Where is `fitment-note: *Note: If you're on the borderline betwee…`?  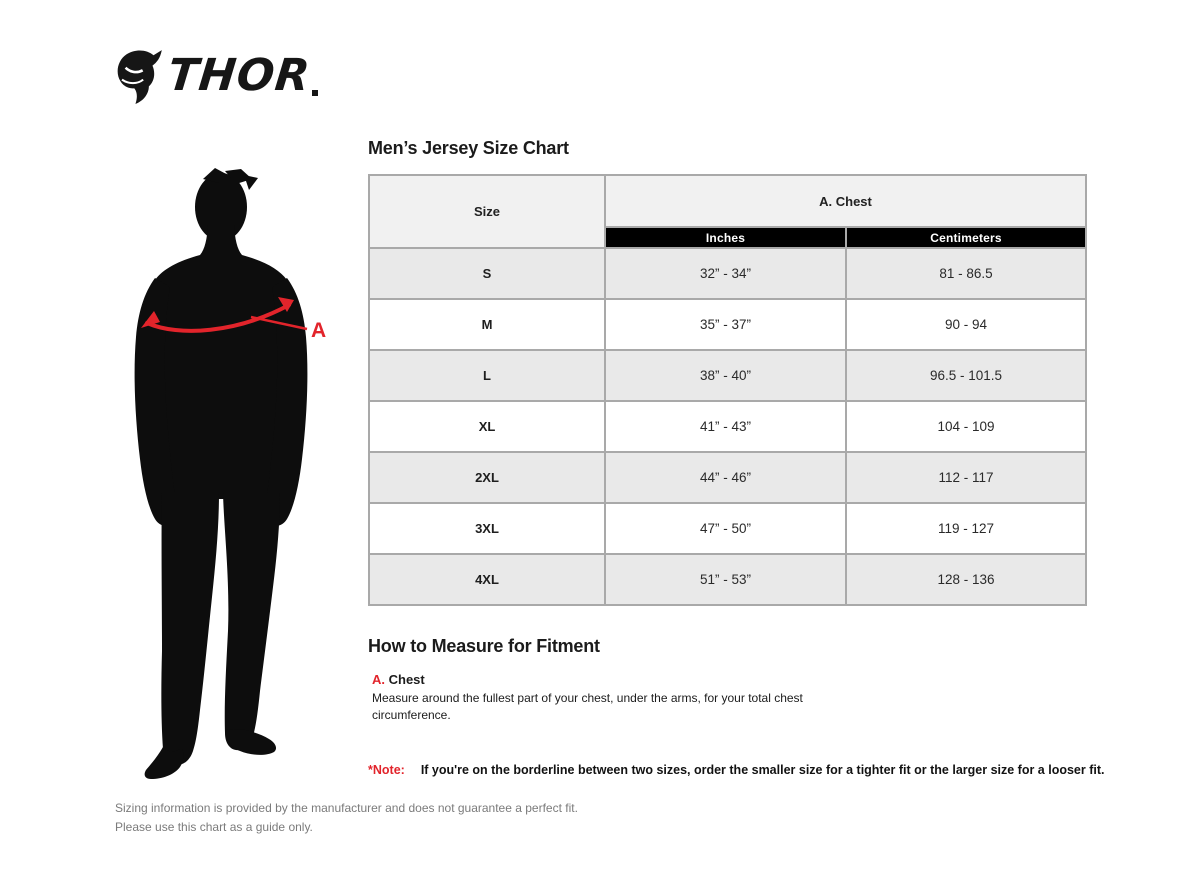
fitment-note: *Note: If you're on the borderline betwee… is located at coordinates (736, 770).